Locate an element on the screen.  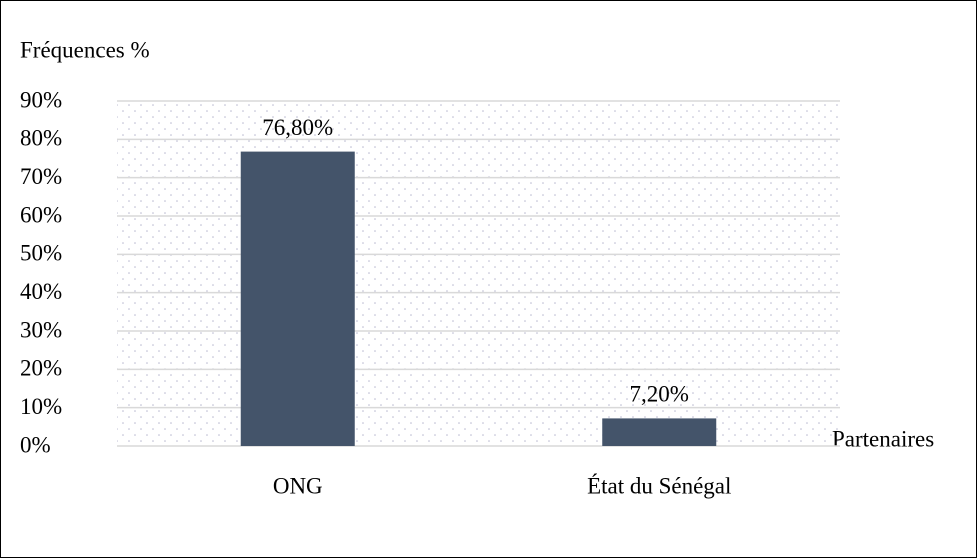
x-tick-label: État du Sénégal is located at coordinates (659, 485).